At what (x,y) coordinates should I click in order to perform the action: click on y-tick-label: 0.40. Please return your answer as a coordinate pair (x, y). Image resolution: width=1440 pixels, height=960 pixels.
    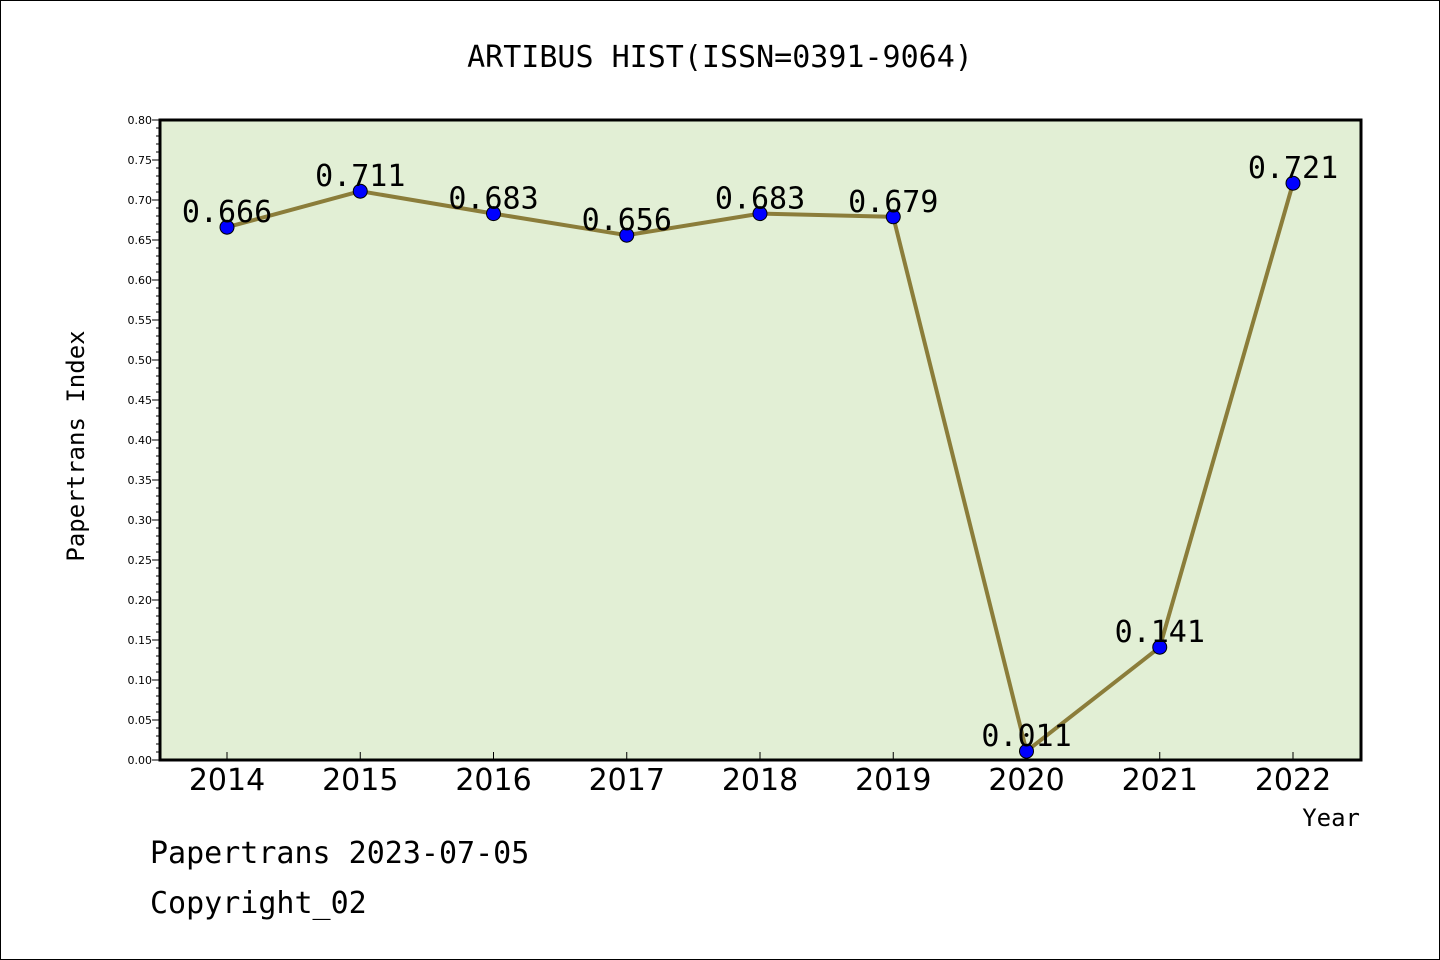
    Looking at the image, I should click on (140, 440).